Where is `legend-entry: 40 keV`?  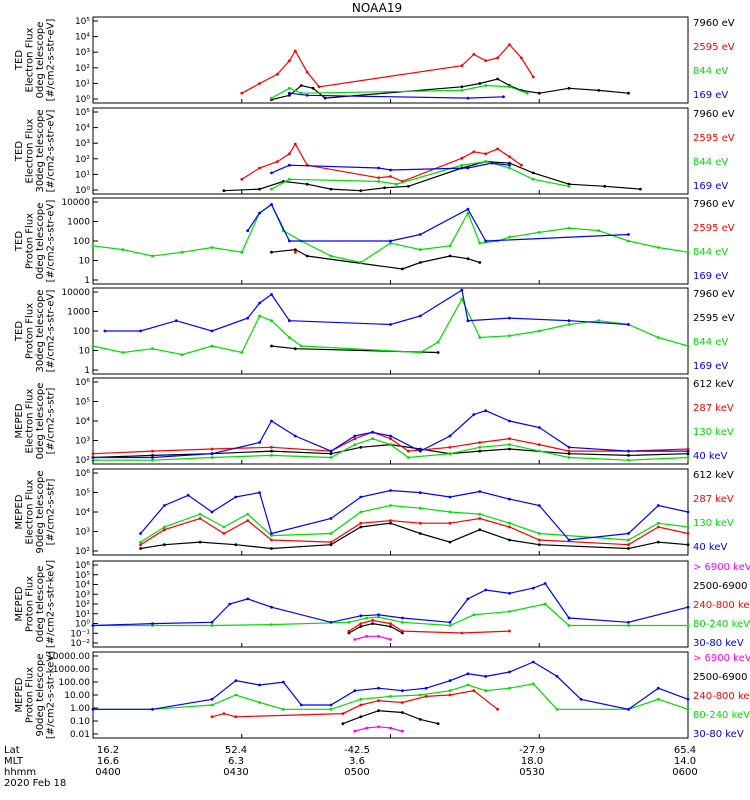
legend-entry: 40 keV is located at coordinates (710, 547).